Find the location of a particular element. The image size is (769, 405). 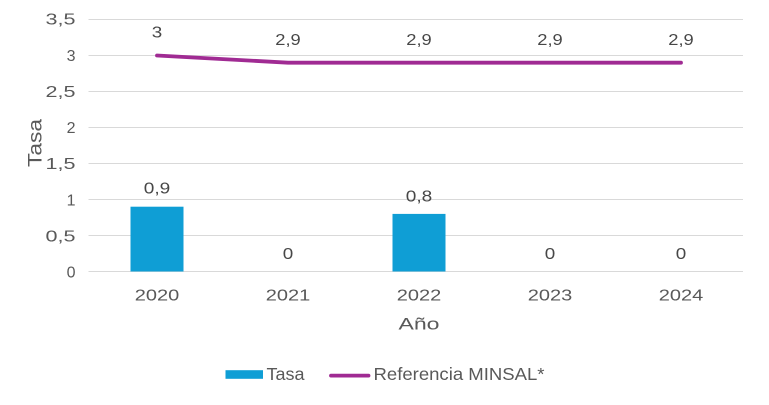

svg-text: Año is located at coordinates (419, 324).